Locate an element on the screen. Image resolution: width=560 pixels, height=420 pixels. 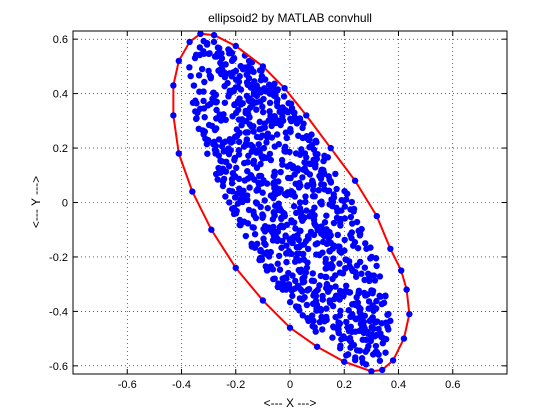
y-axis-label: <--- Y ---> is located at coordinates (36, 202).